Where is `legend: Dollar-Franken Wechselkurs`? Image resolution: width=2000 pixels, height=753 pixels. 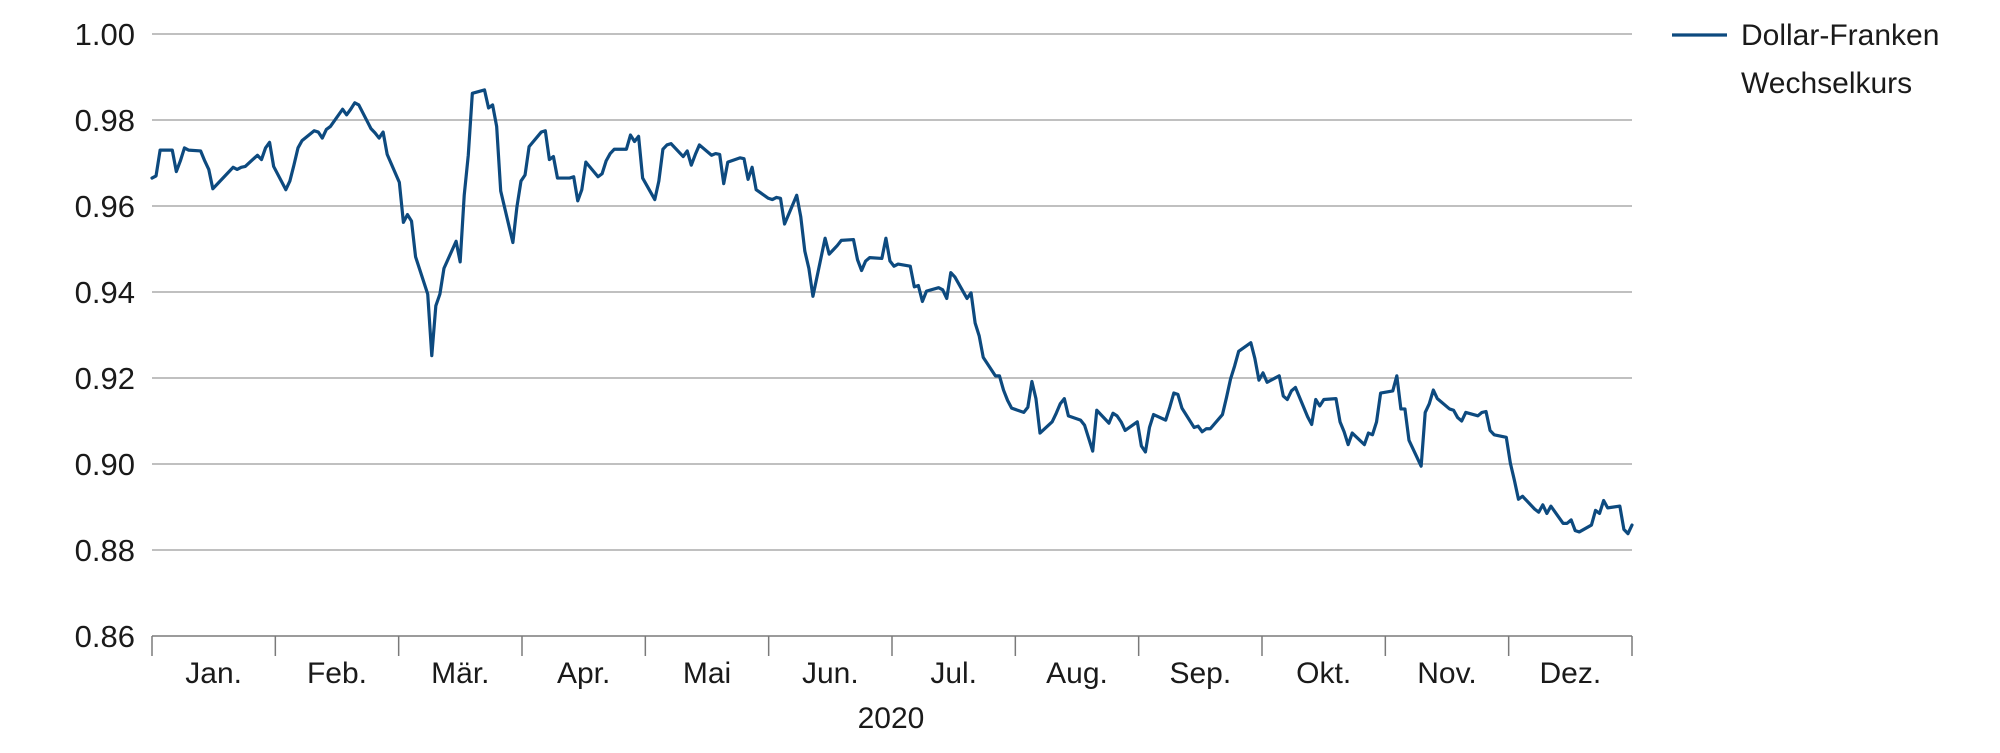
legend: Dollar-Franken Wechselkurs is located at coordinates (1805, 59).